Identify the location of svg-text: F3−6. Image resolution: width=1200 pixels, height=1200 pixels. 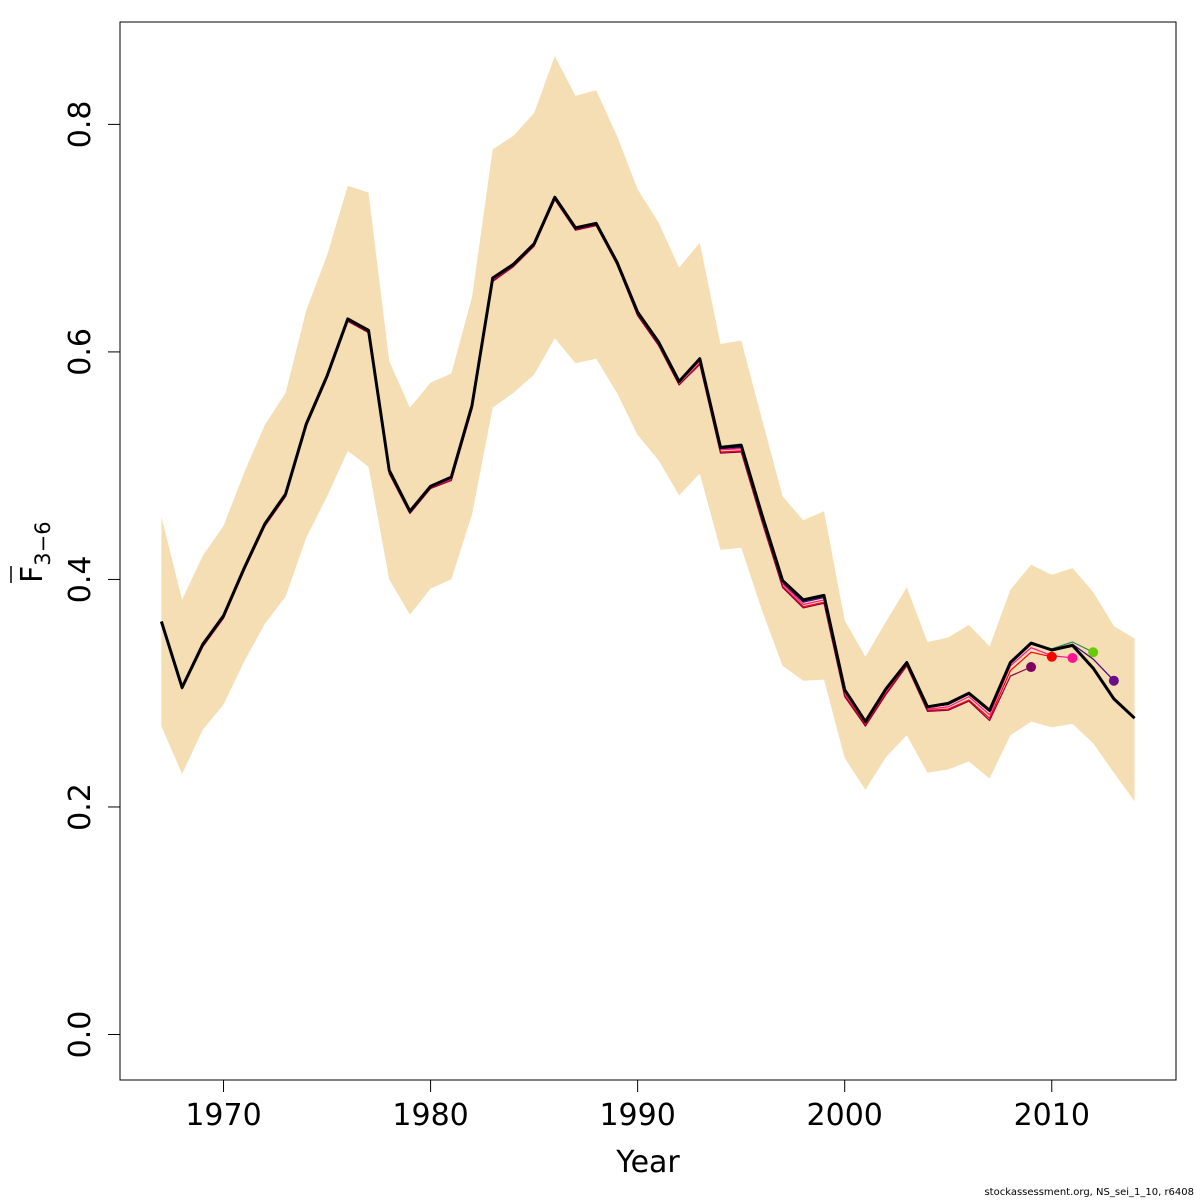
(35, 552).